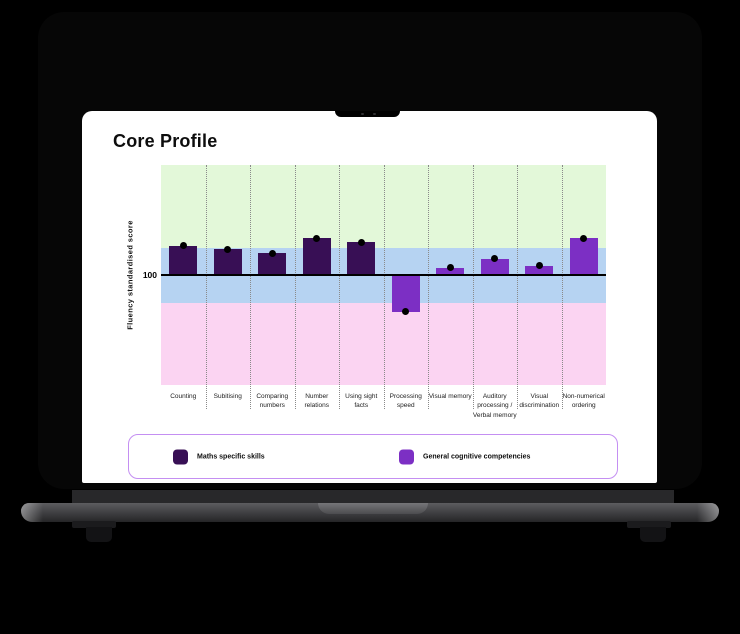 The height and width of the screenshot is (634, 740). What do you see at coordinates (405, 401) in the screenshot?
I see `x-axis-label: Processing speed` at bounding box center [405, 401].